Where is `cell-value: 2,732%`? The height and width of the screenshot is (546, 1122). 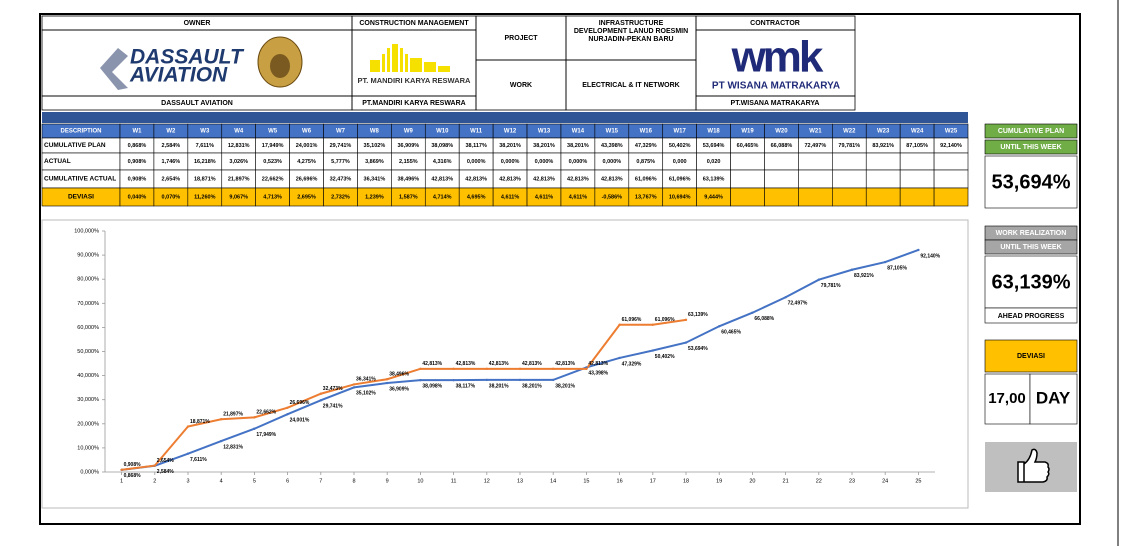 cell-value: 2,732% is located at coordinates (340, 197).